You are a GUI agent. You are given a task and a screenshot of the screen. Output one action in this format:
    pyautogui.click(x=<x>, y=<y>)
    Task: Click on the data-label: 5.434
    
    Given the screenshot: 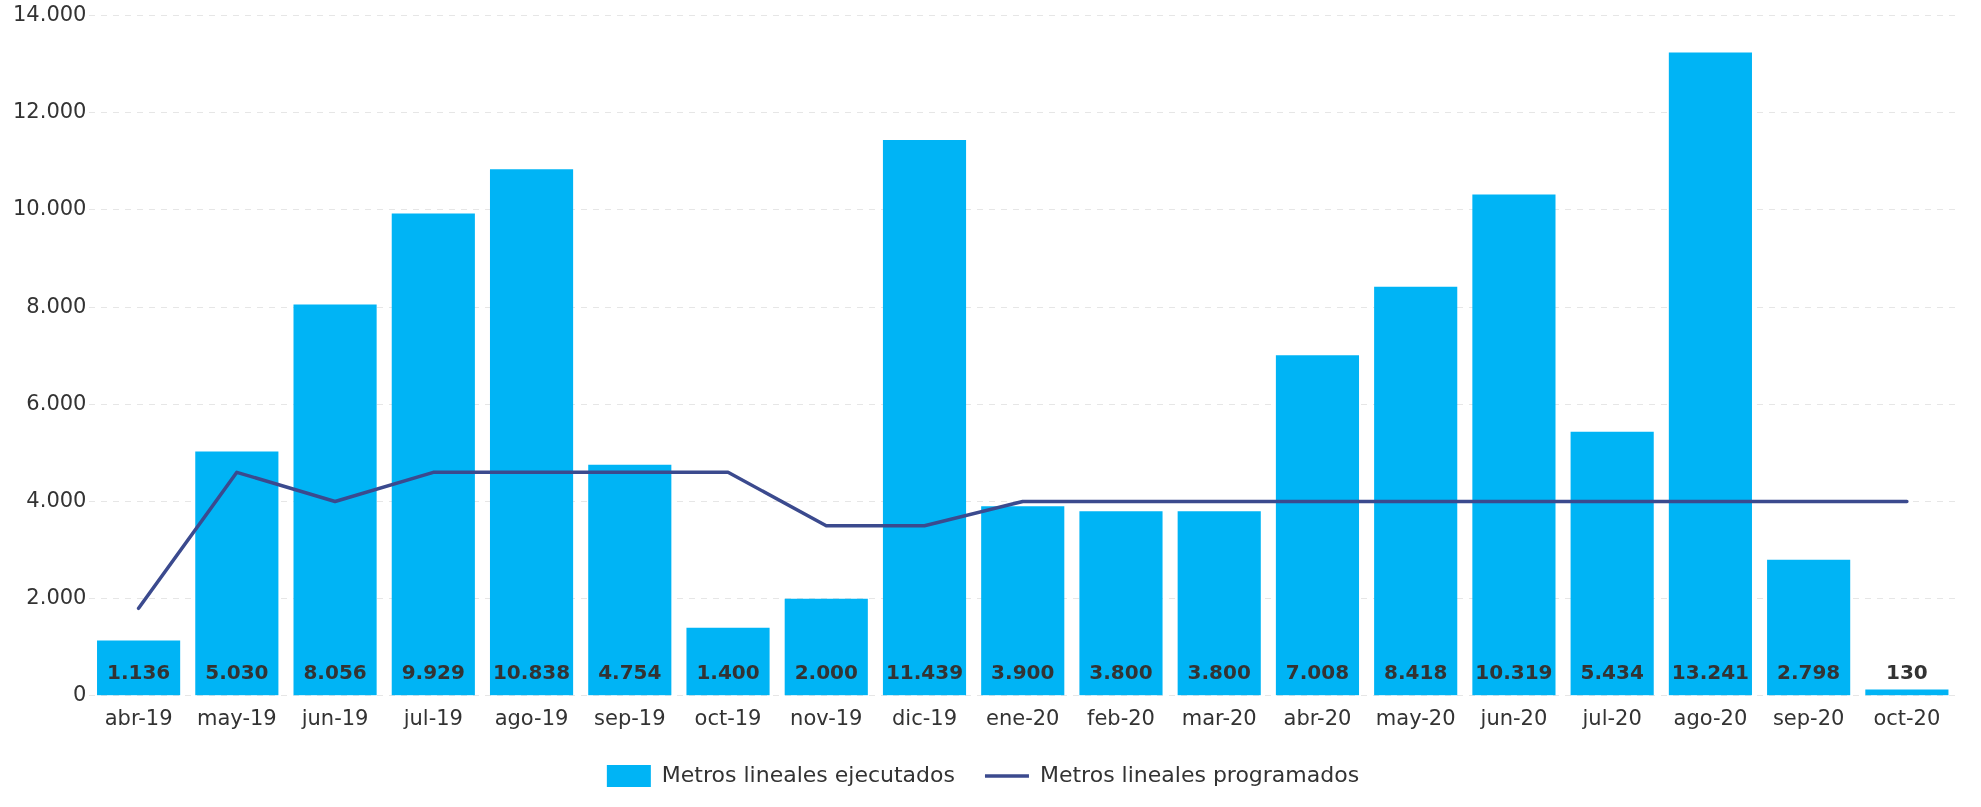 What is the action you would take?
    pyautogui.click(x=1612, y=672)
    